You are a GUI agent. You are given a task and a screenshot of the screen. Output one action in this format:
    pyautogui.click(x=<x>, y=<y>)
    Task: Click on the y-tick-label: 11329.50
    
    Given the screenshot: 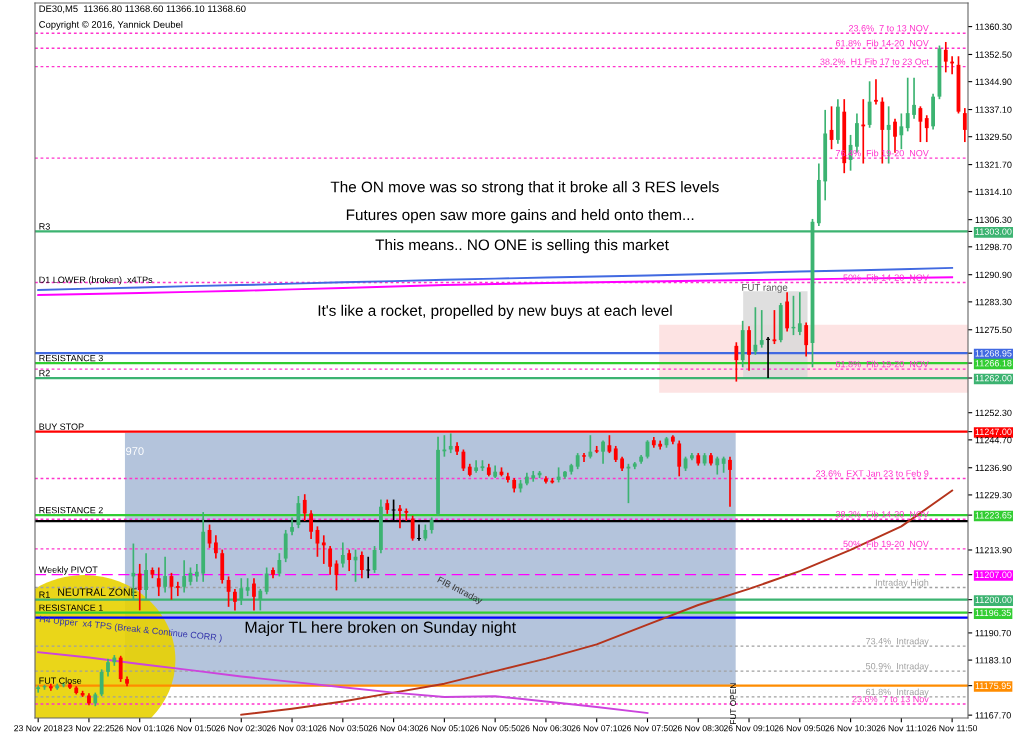 What is the action you would take?
    pyautogui.click(x=993, y=137)
    